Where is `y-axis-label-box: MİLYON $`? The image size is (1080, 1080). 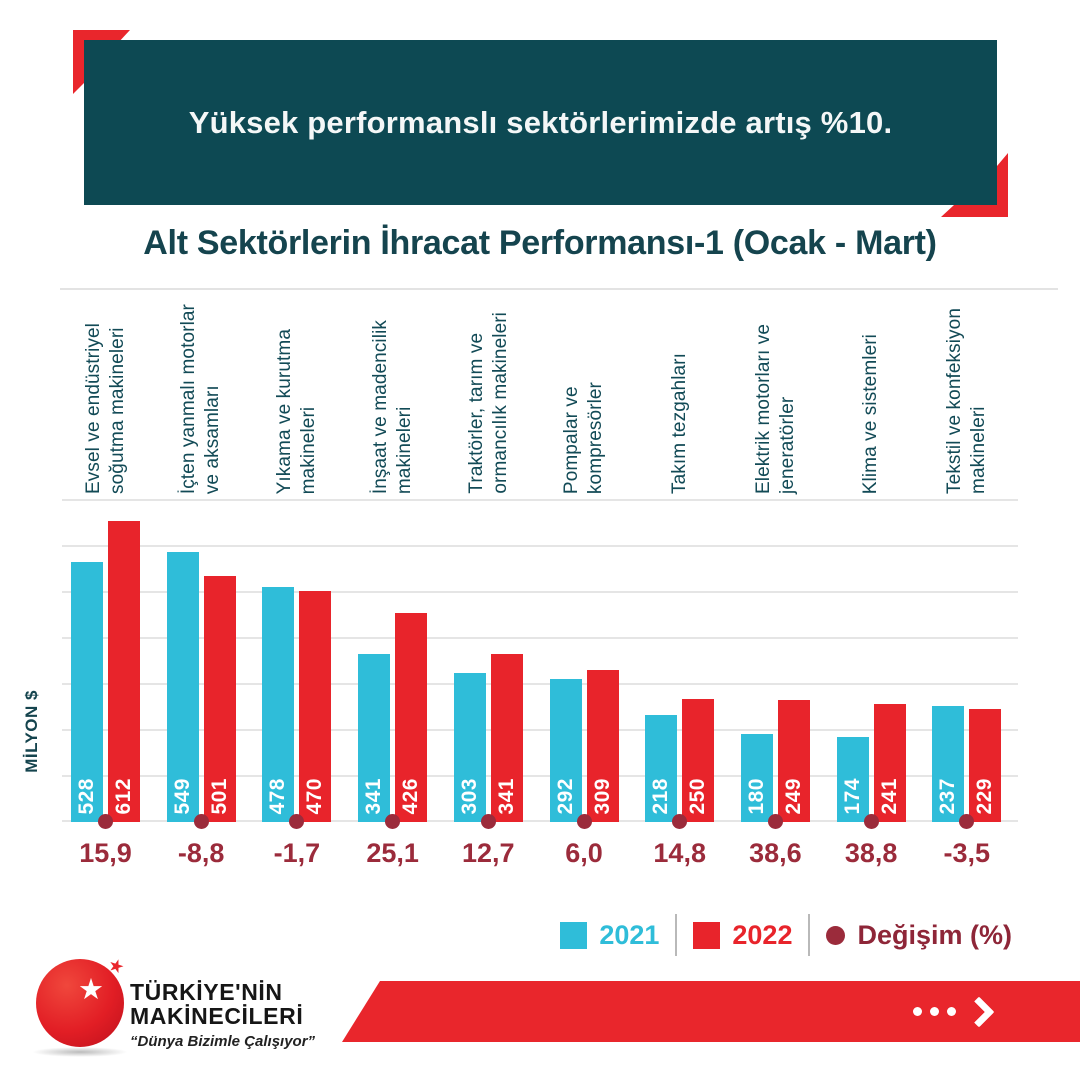 y-axis-label-box: MİLYON $ is located at coordinates (35, 756).